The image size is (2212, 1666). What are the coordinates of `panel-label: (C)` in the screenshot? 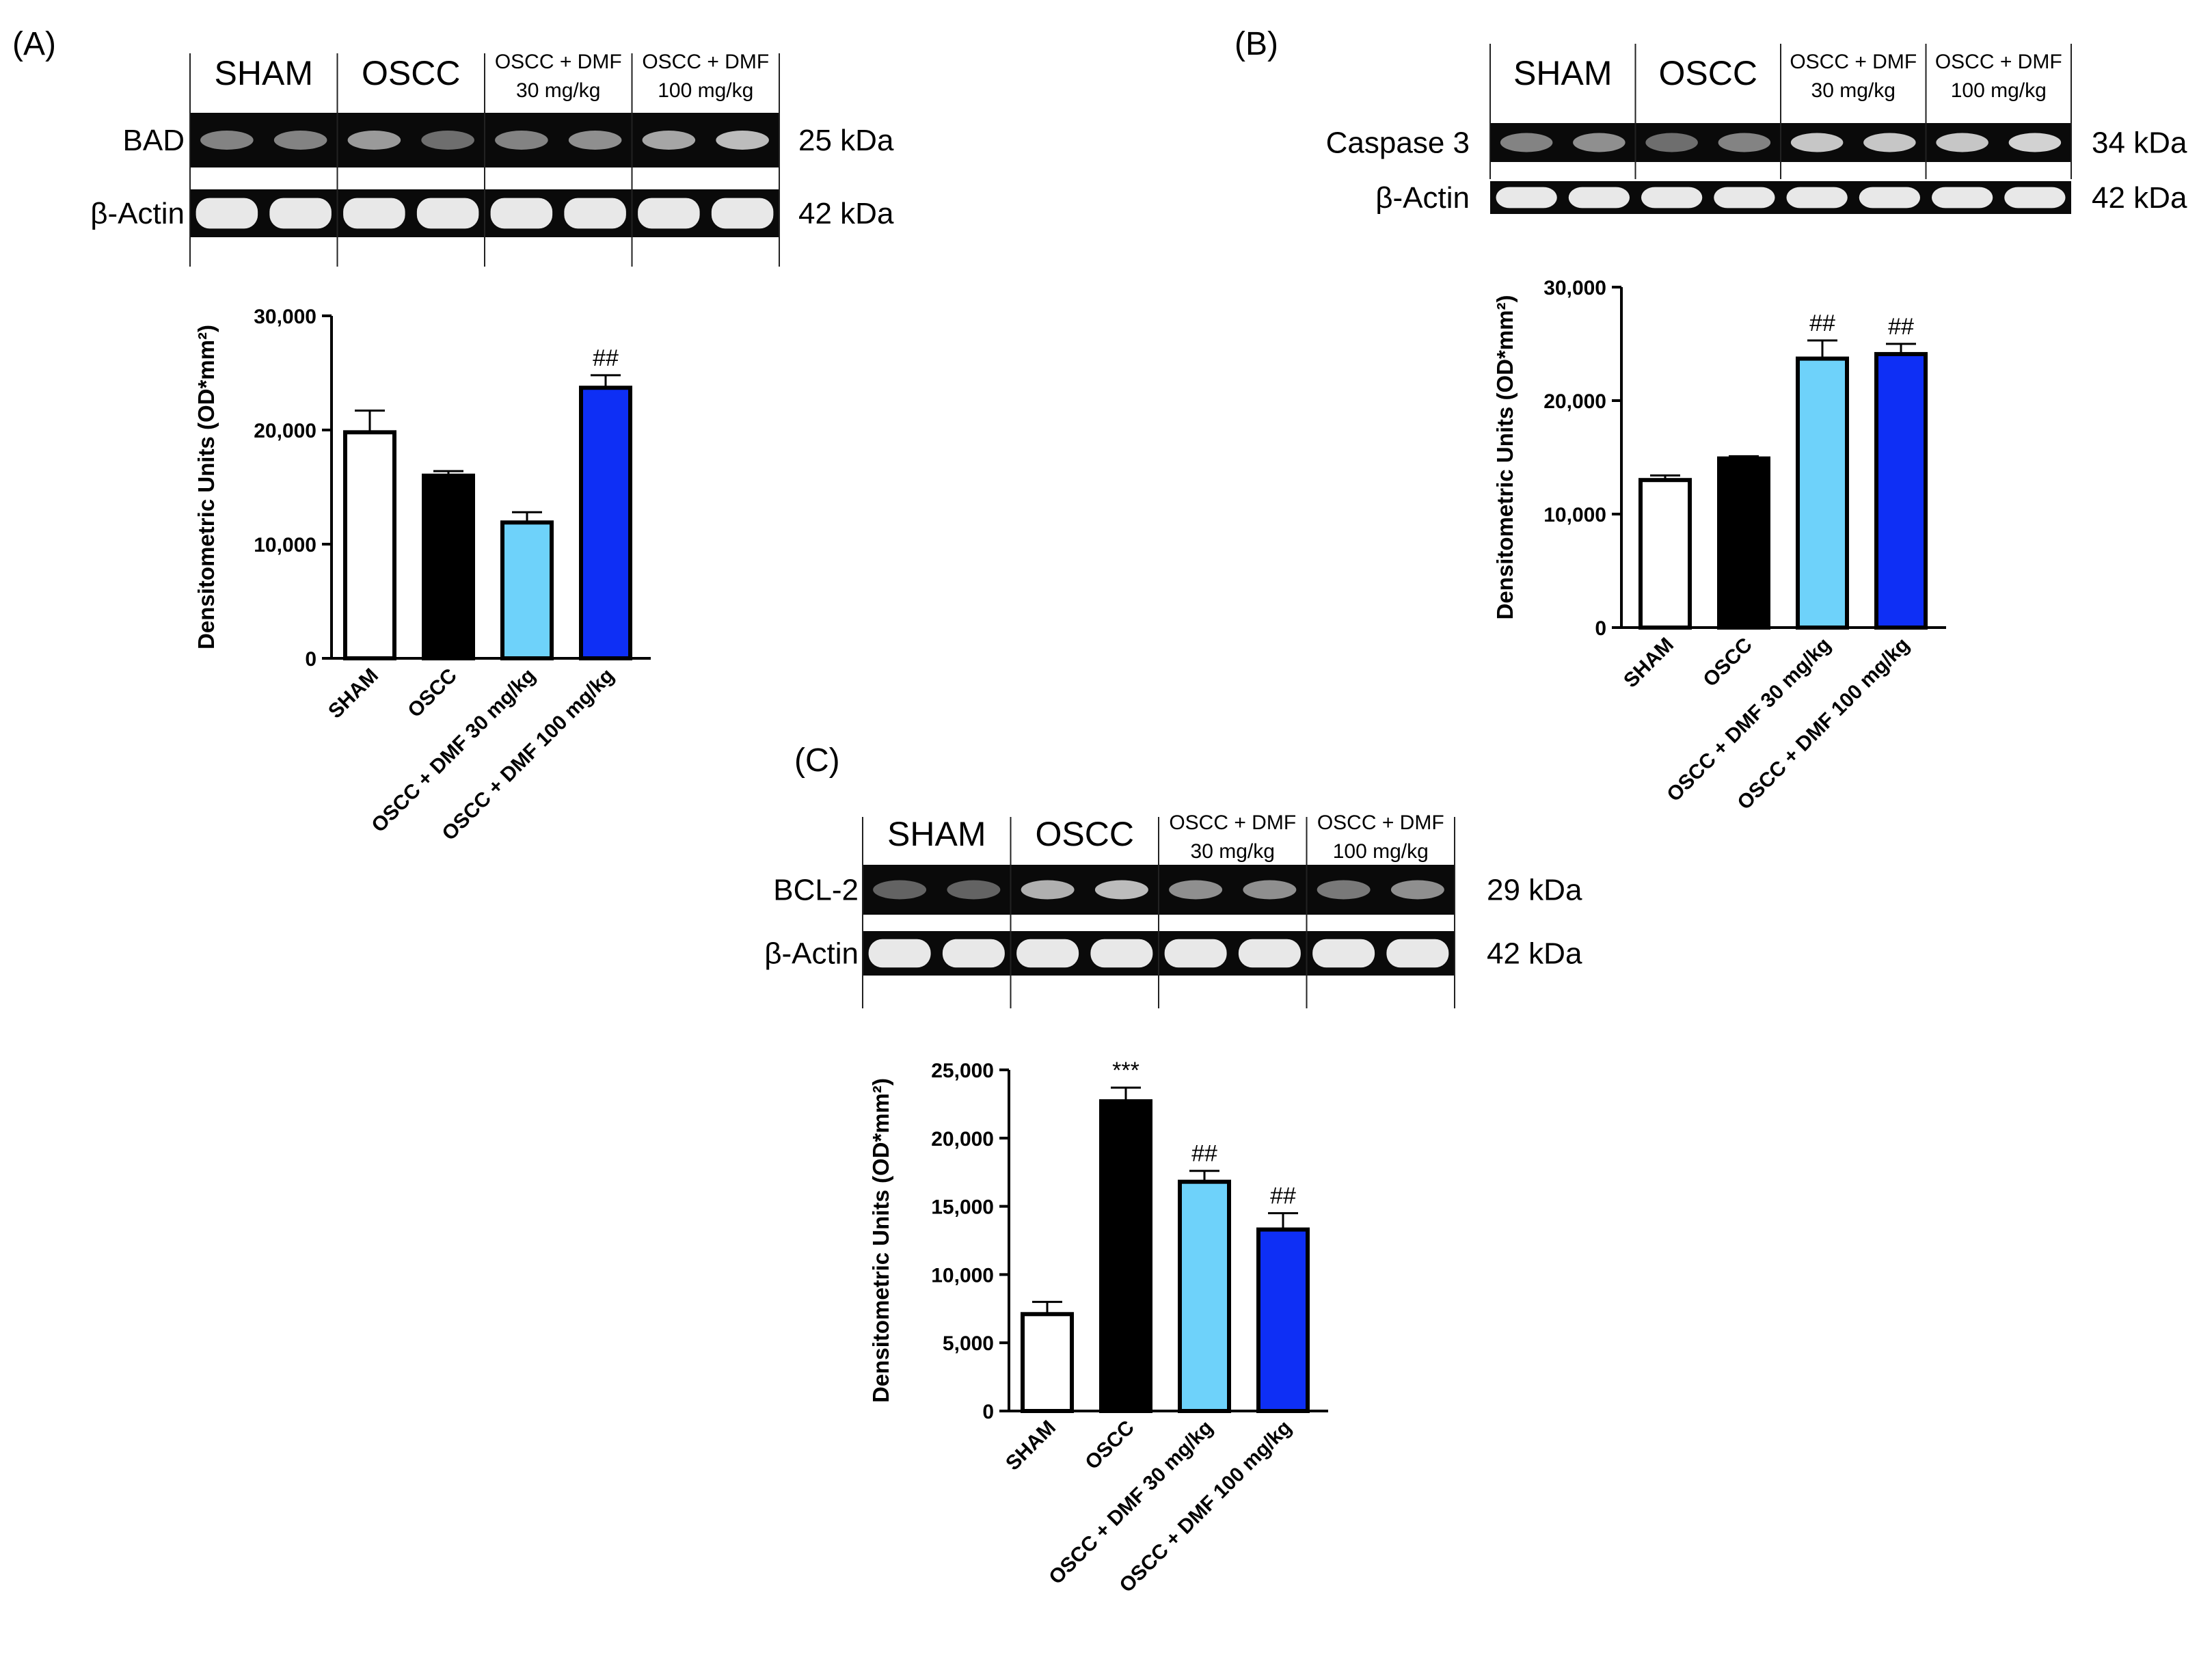 It's located at (817, 760).